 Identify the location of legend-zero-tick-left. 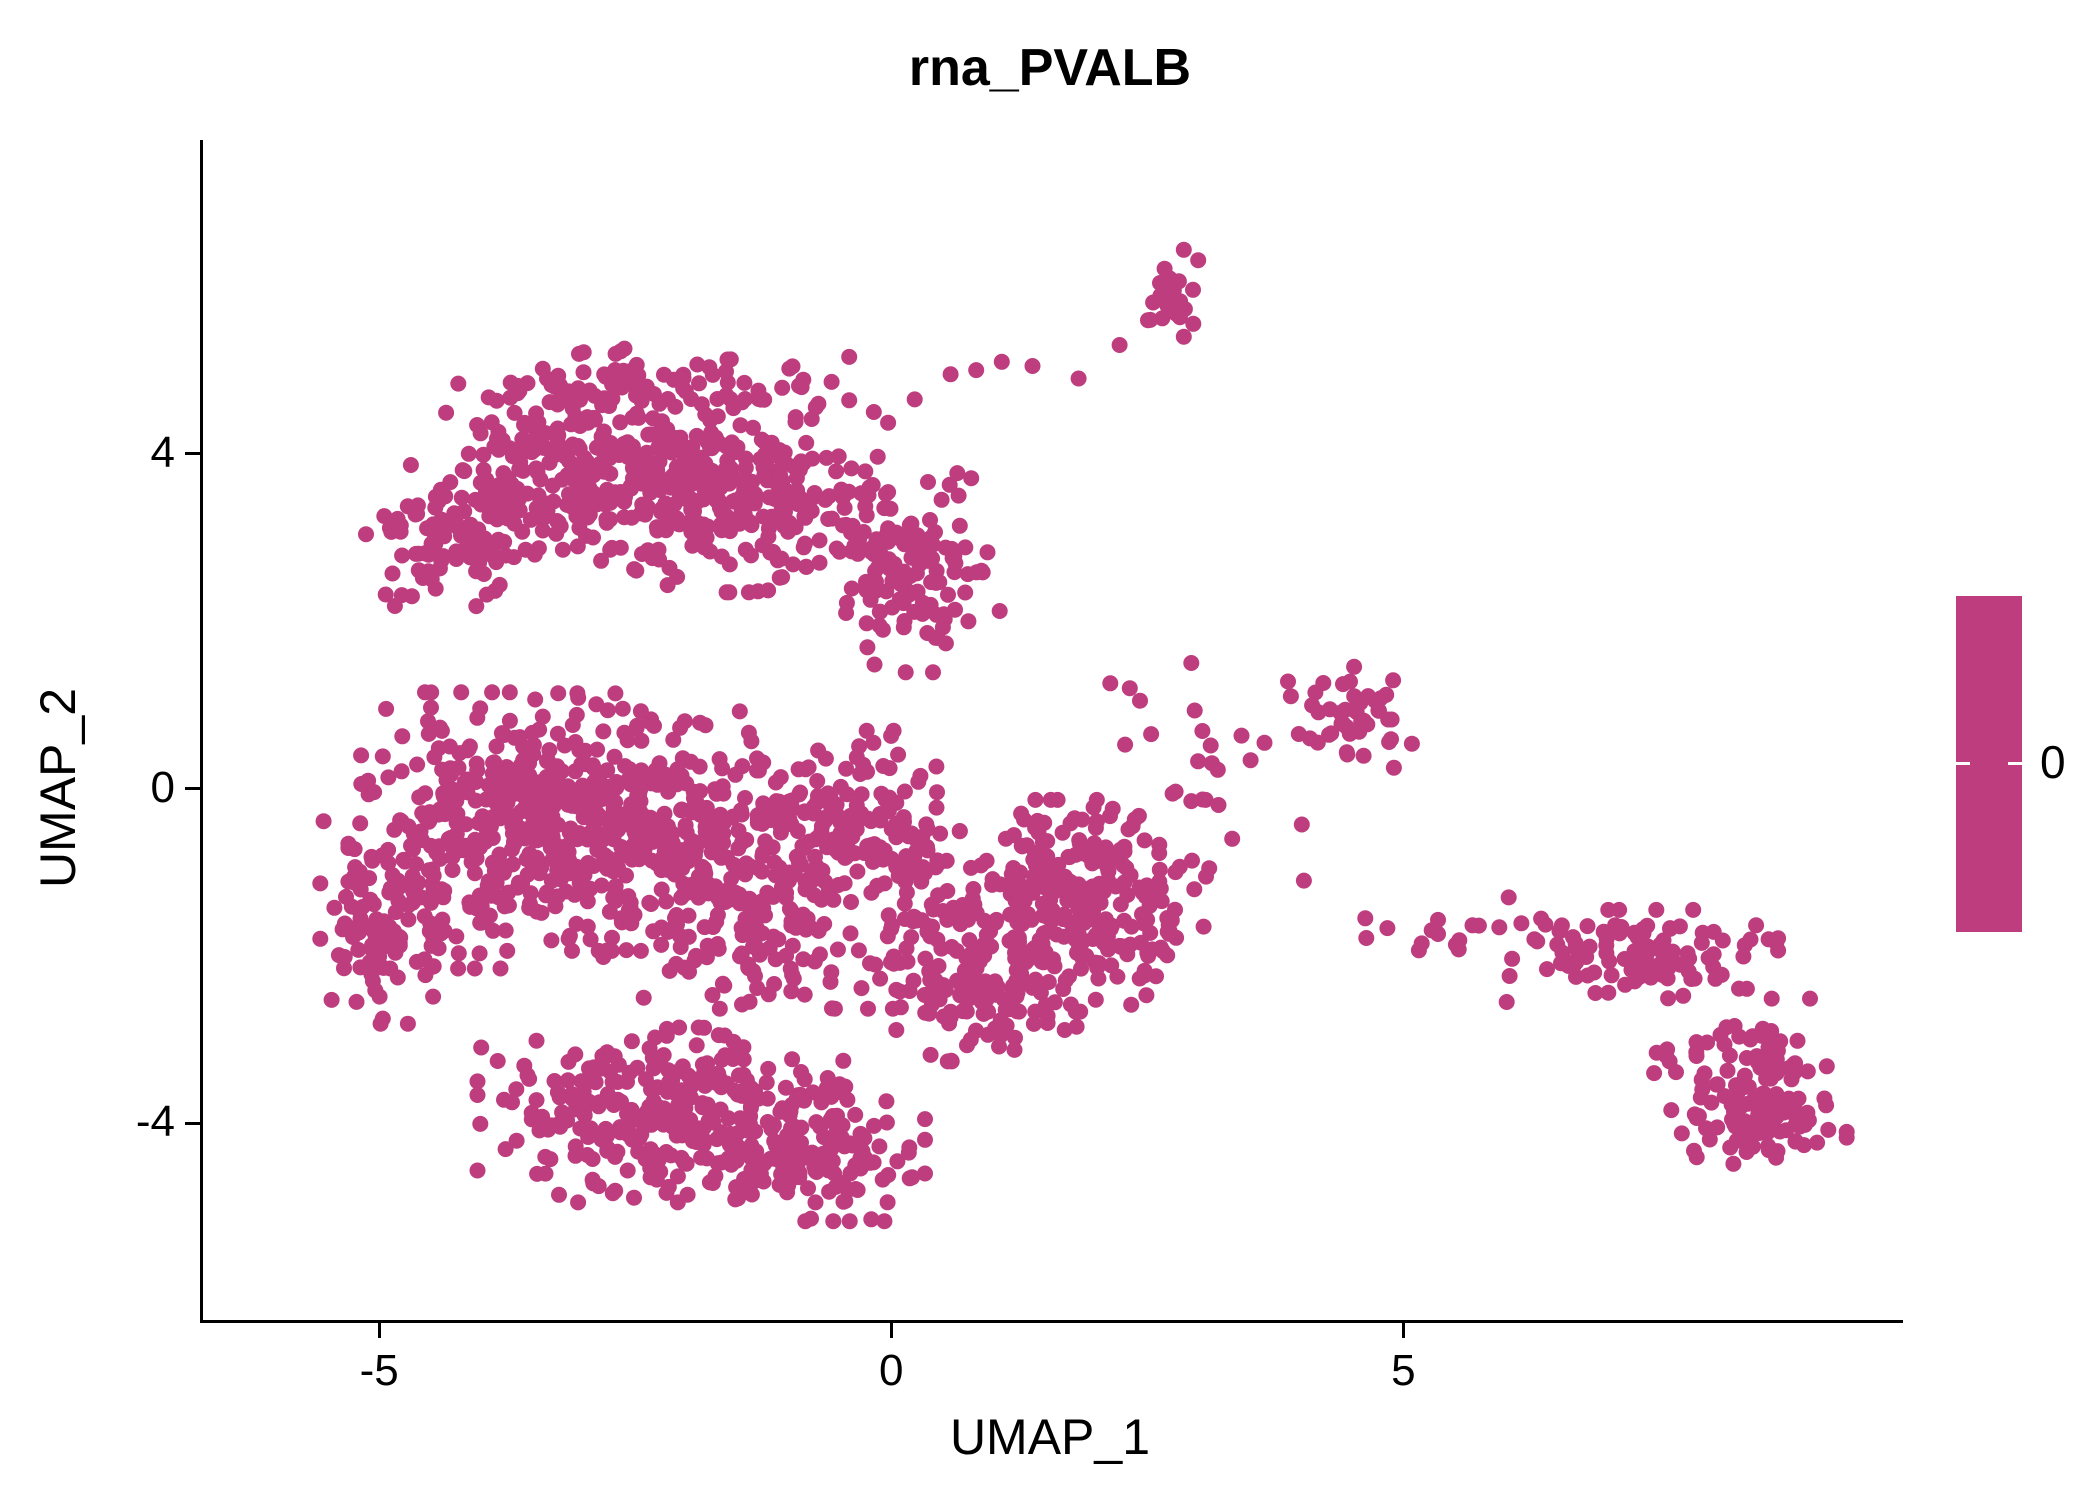
(1963, 763).